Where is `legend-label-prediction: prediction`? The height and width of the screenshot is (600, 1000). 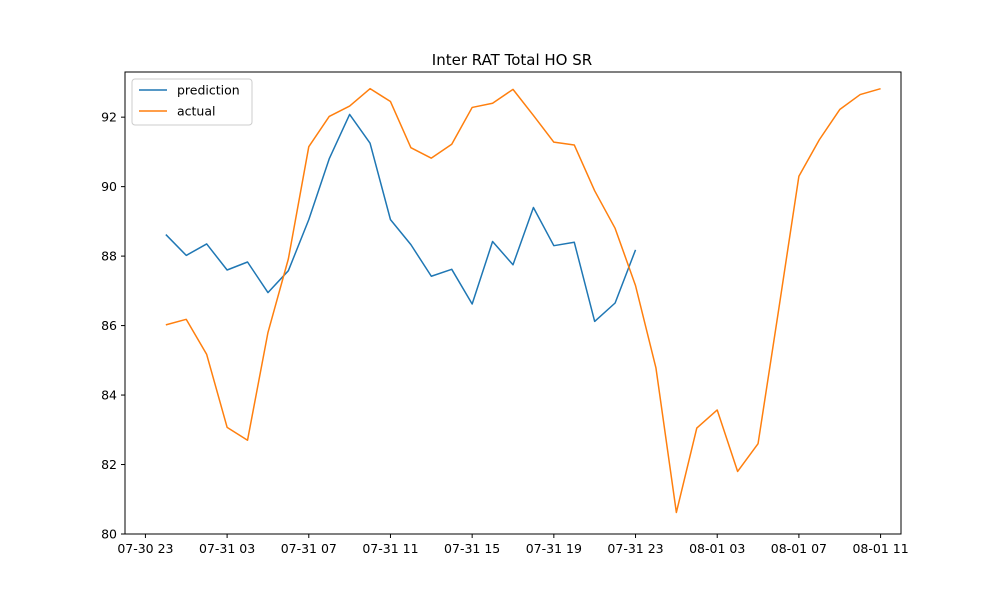 legend-label-prediction: prediction is located at coordinates (208, 90).